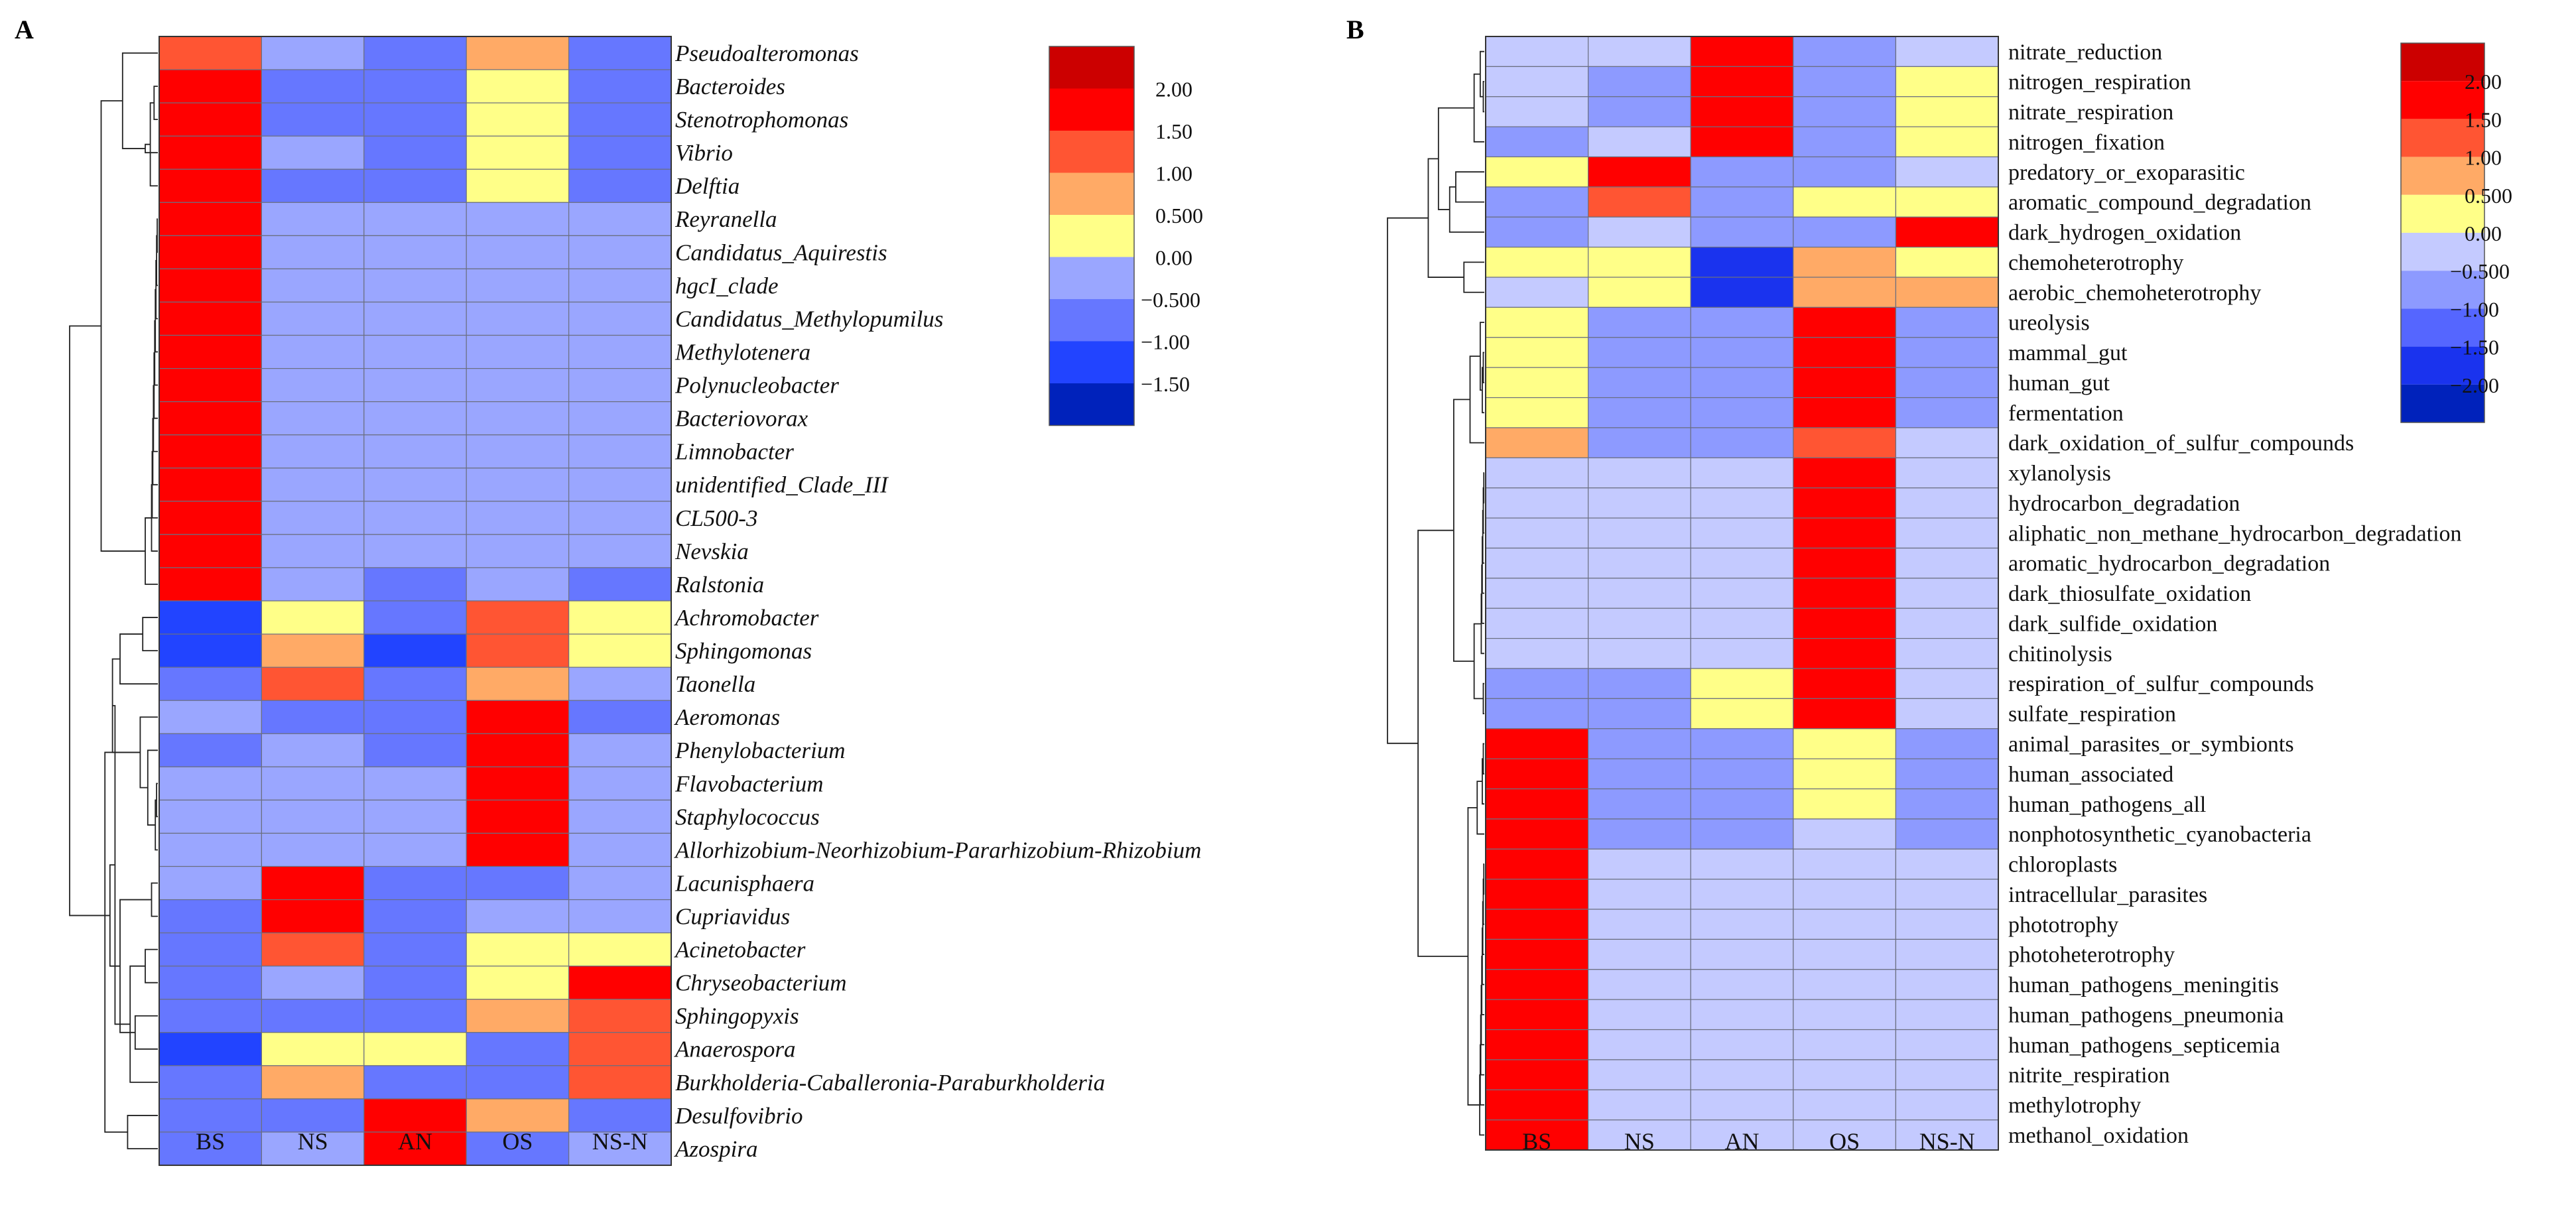 Image resolution: width=2576 pixels, height=1213 pixels. Describe the element at coordinates (761, 983) in the screenshot. I see `row-label: Chryseobacterium` at that location.